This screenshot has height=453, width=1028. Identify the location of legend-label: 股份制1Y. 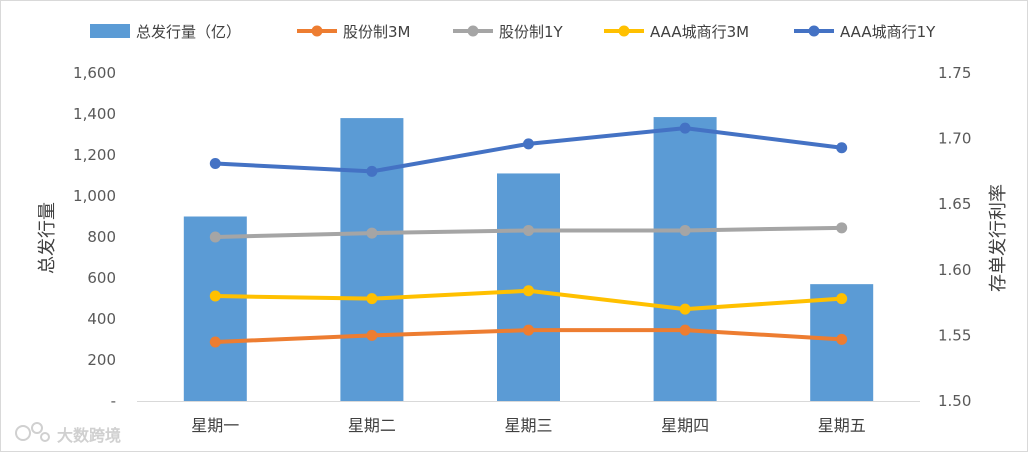
(531, 32).